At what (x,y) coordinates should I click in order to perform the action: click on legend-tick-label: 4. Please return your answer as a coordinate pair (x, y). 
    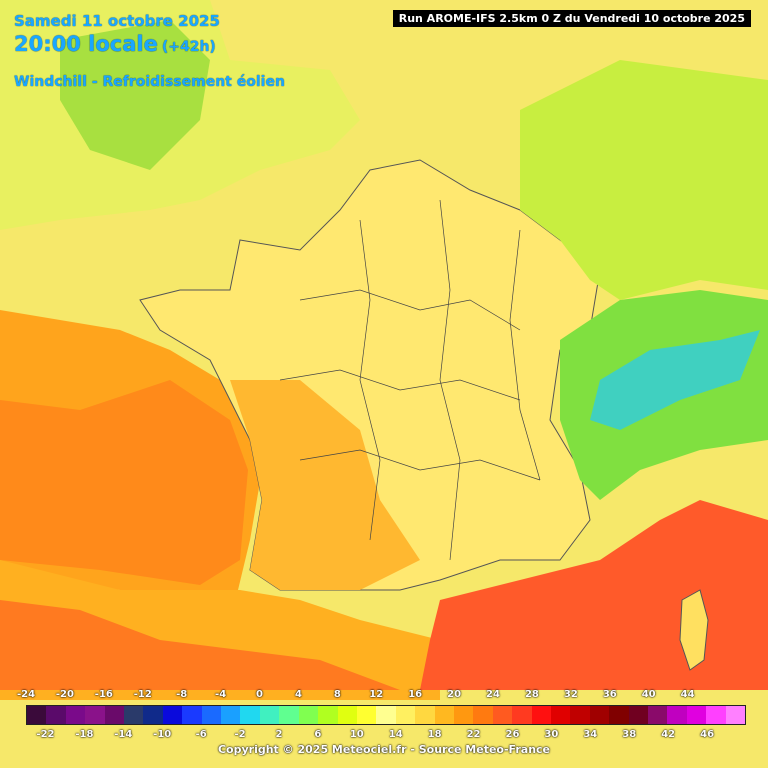
    Looking at the image, I should click on (298, 694).